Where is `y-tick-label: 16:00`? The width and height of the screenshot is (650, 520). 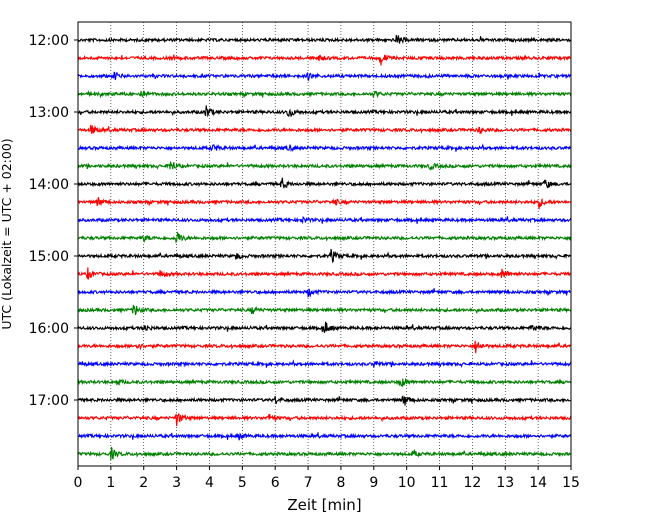 y-tick-label: 16:00 is located at coordinates (49, 329).